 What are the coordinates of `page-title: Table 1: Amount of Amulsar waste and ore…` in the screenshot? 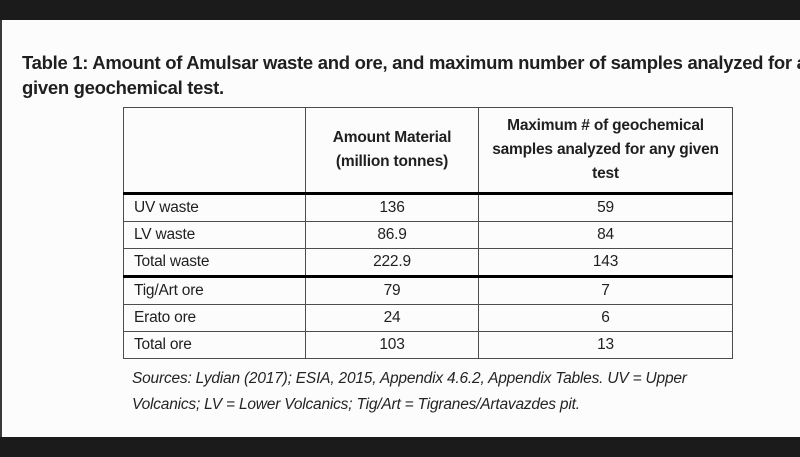 It's located at (411, 75).